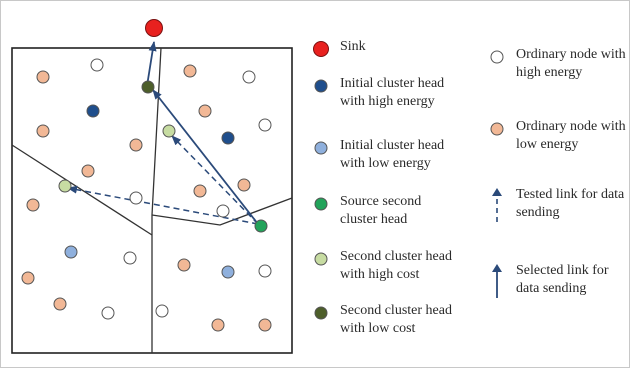  What do you see at coordinates (557, 64) in the screenshot?
I see `legend-ordinary-high: Ordinary node with high energy` at bounding box center [557, 64].